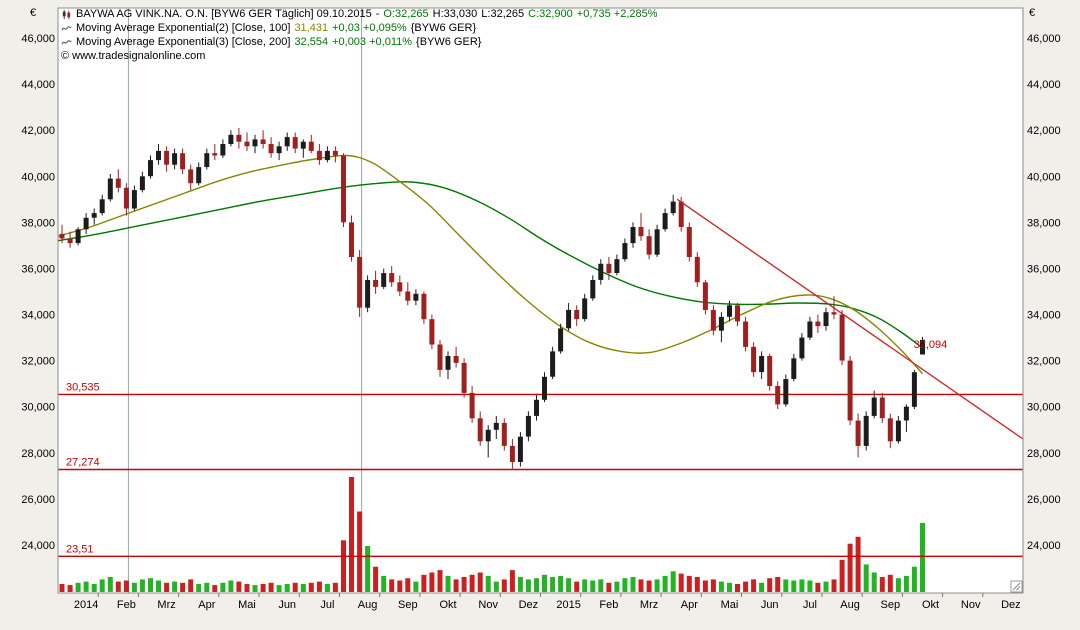 The width and height of the screenshot is (1080, 630). I want to click on y-axis-label: 44,000, so click(1044, 85).